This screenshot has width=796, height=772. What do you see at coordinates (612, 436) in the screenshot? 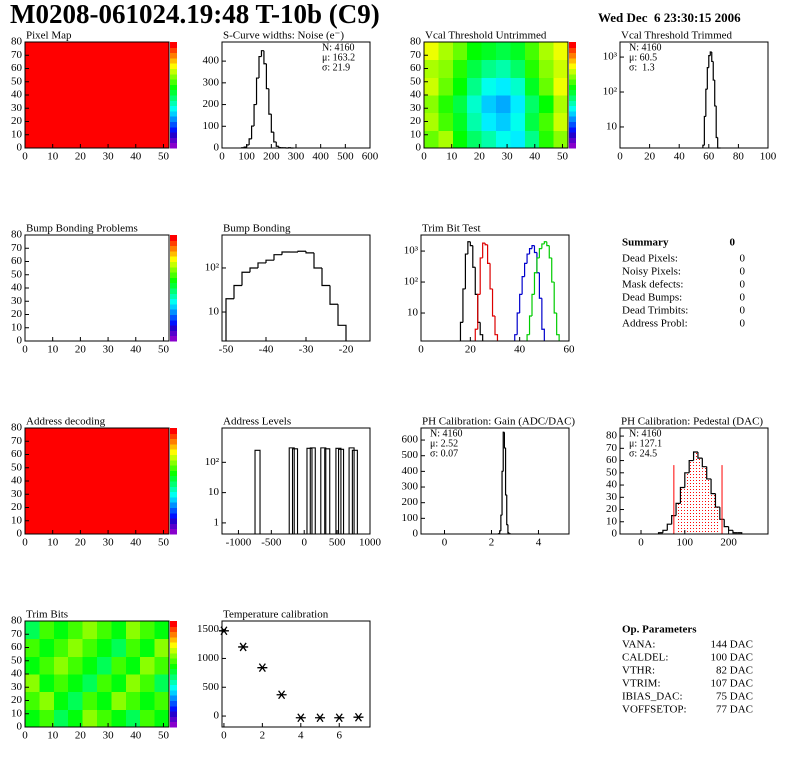
I see `y-tick-label: 80` at bounding box center [612, 436].